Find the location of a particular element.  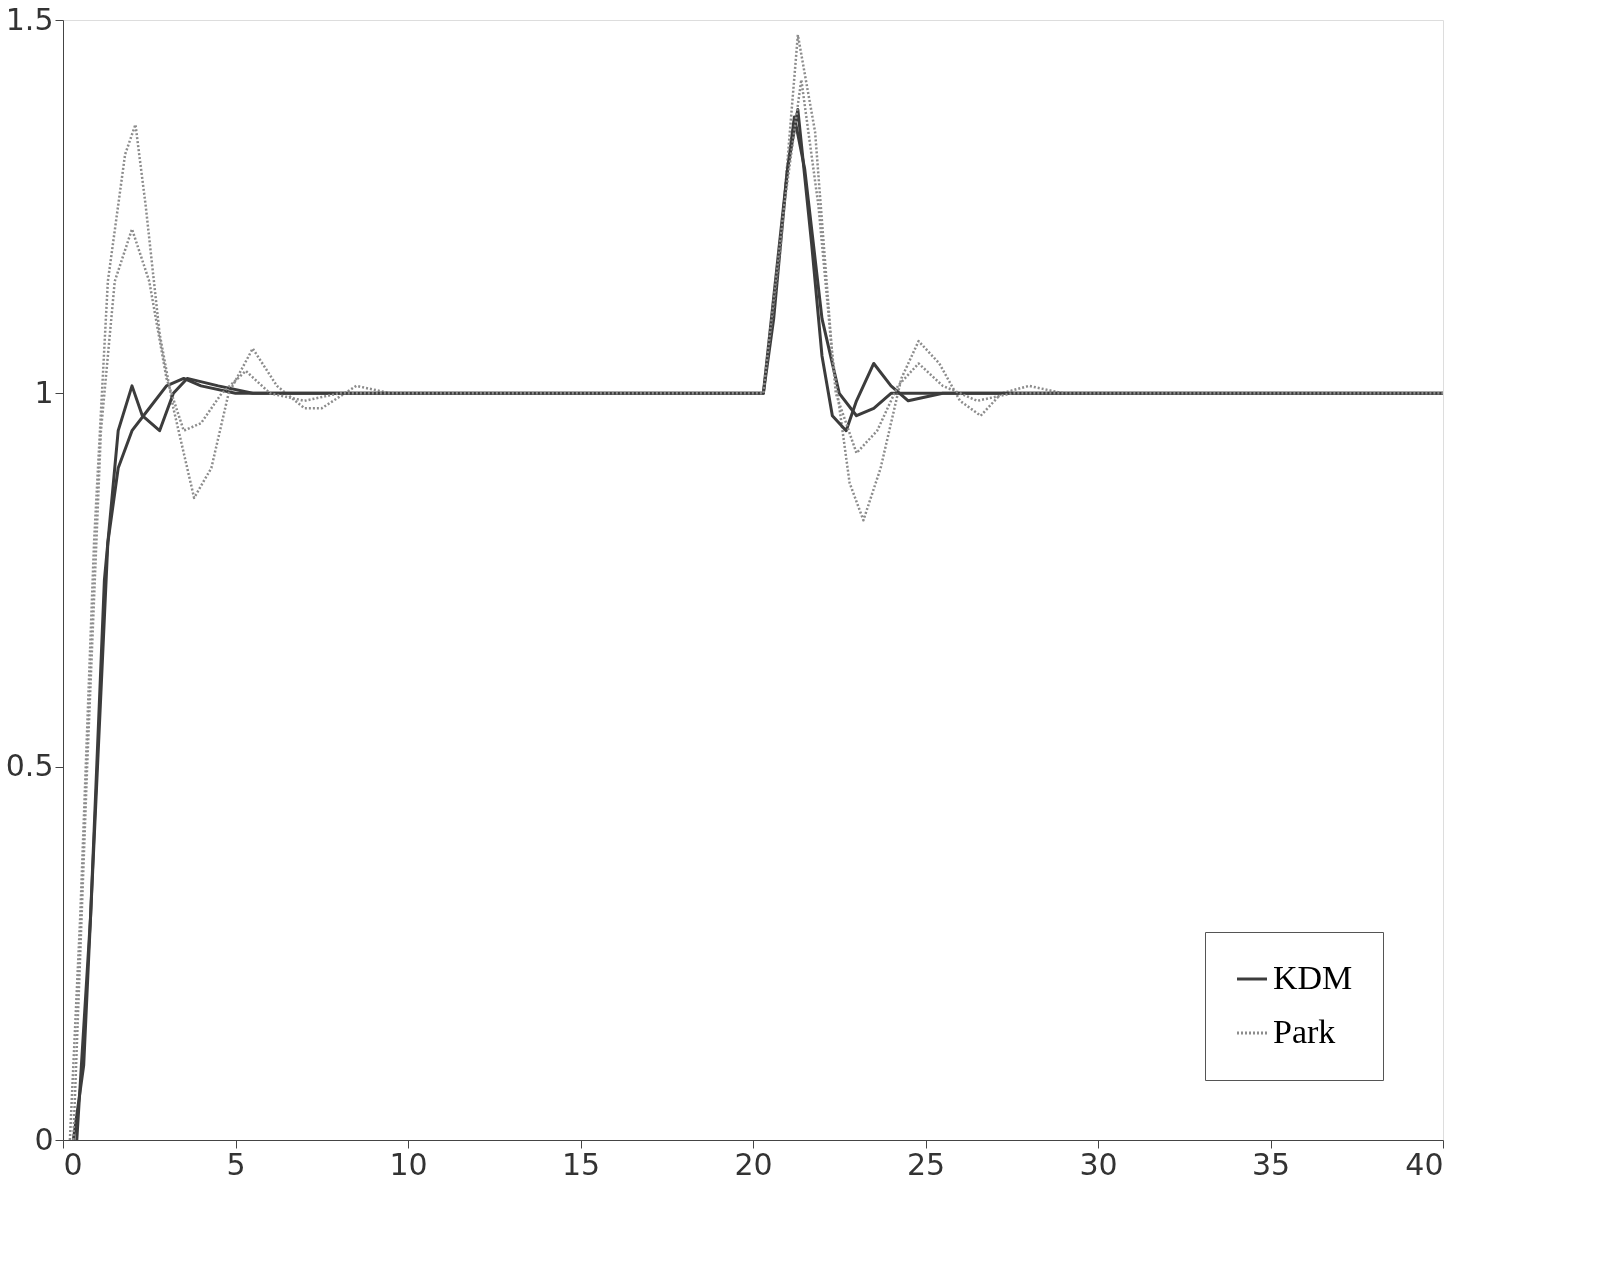

x-tick-label: 25 is located at coordinates (926, 1164).